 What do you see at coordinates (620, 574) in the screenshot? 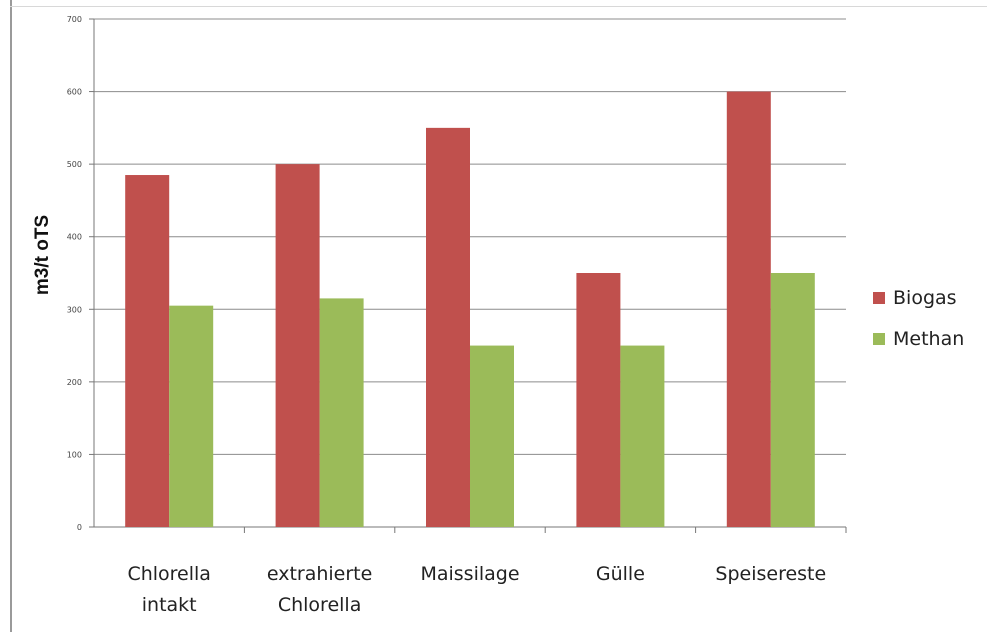
I see `x-category-label: Gülle` at bounding box center [620, 574].